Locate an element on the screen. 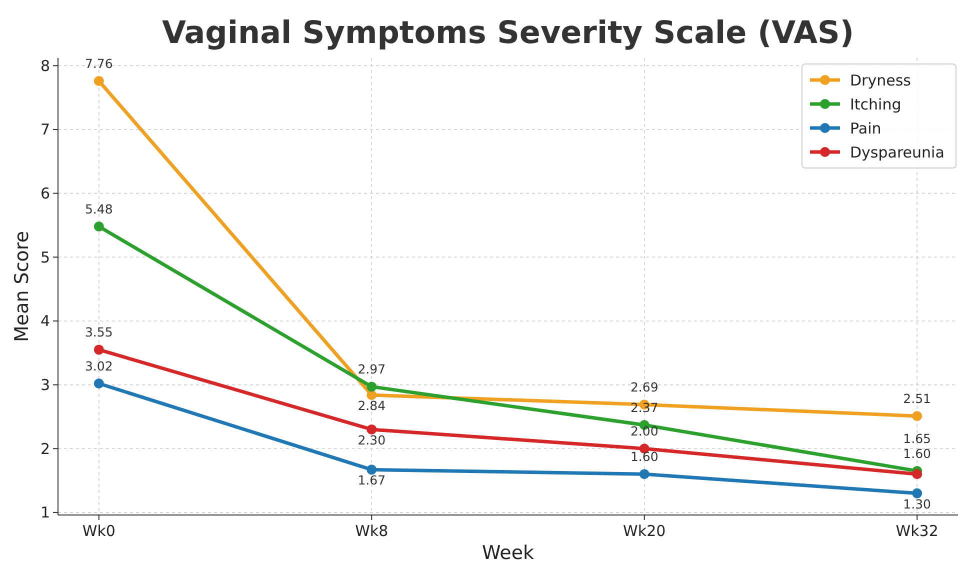 Image resolution: width=958 pixels, height=563 pixels. x-tick-label: Wk20 is located at coordinates (644, 531).